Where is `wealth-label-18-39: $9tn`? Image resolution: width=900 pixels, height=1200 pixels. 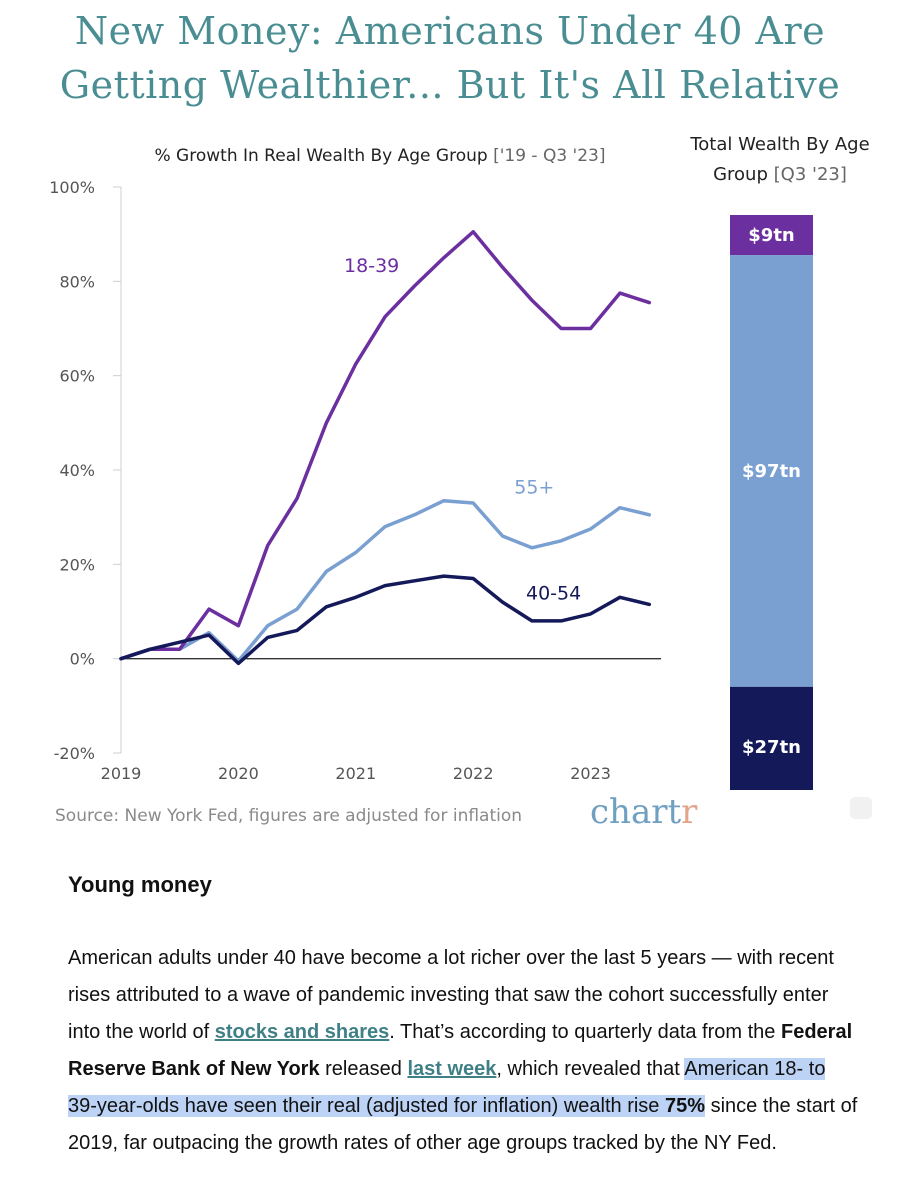
wealth-label-18-39: $9tn is located at coordinates (771, 235).